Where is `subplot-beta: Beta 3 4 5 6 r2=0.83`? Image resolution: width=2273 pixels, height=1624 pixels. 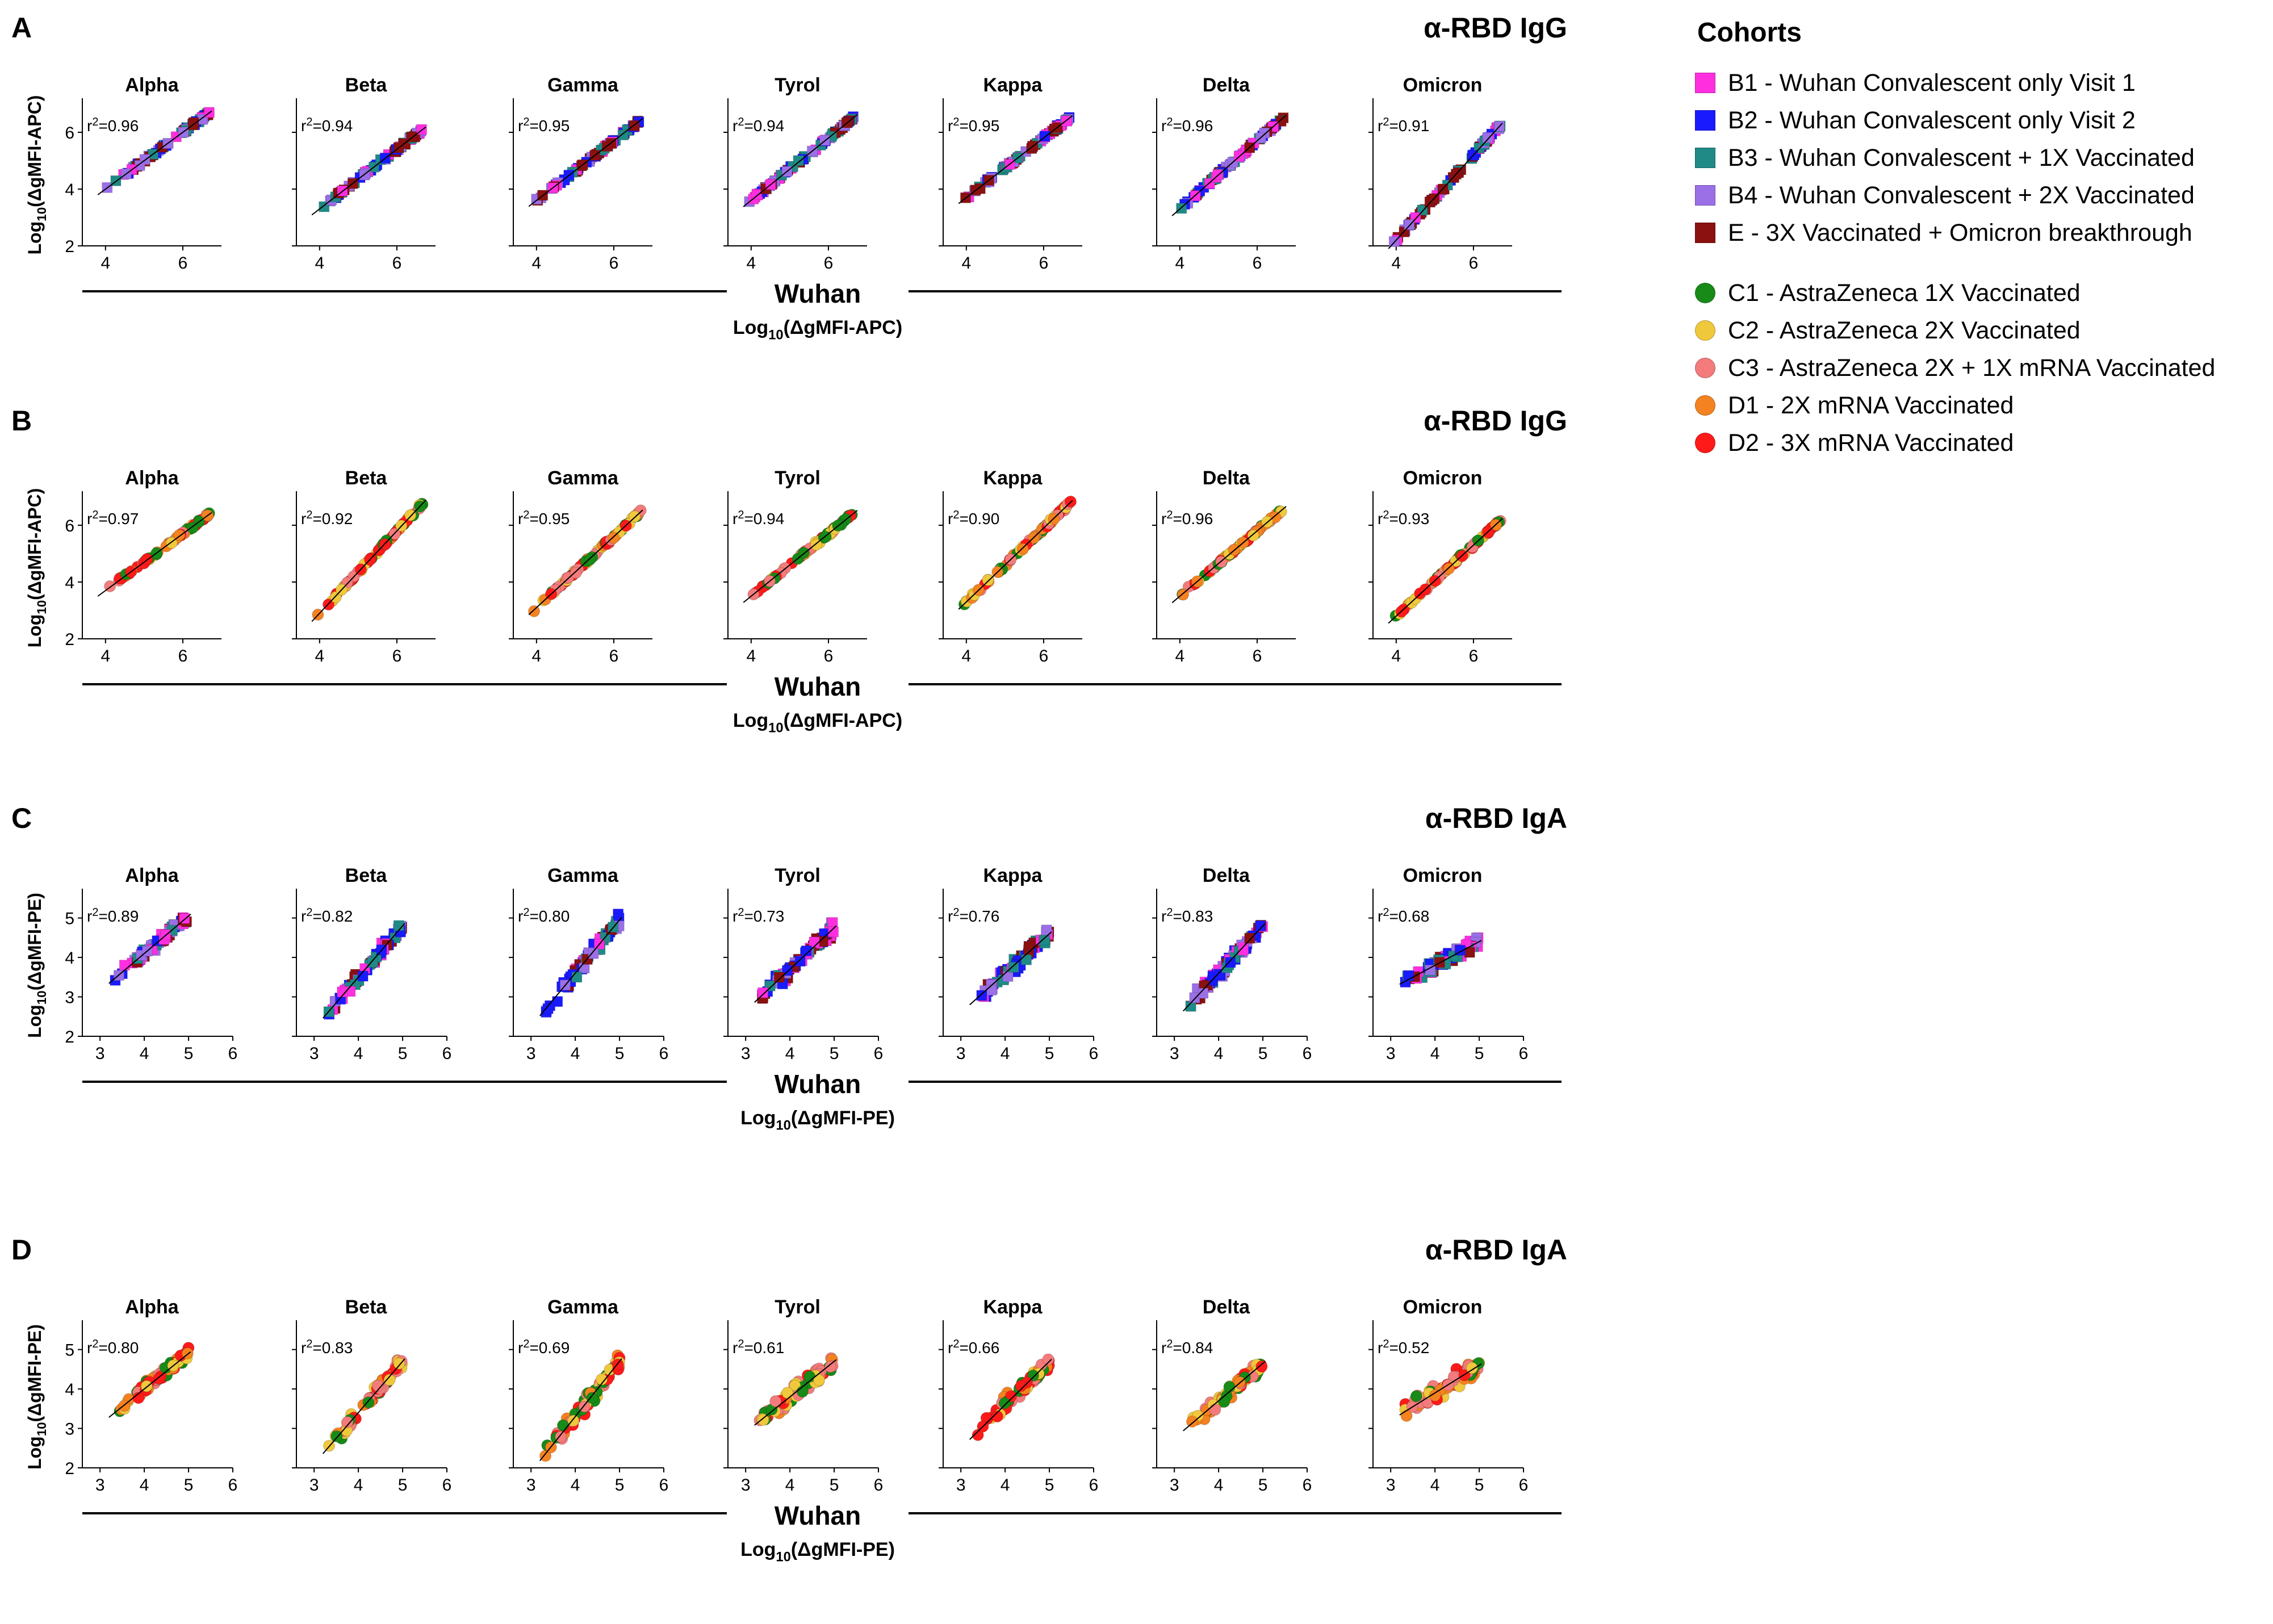
subplot-beta: Beta 3 4 5 6 r2=0.83 is located at coordinates (371, 1396).